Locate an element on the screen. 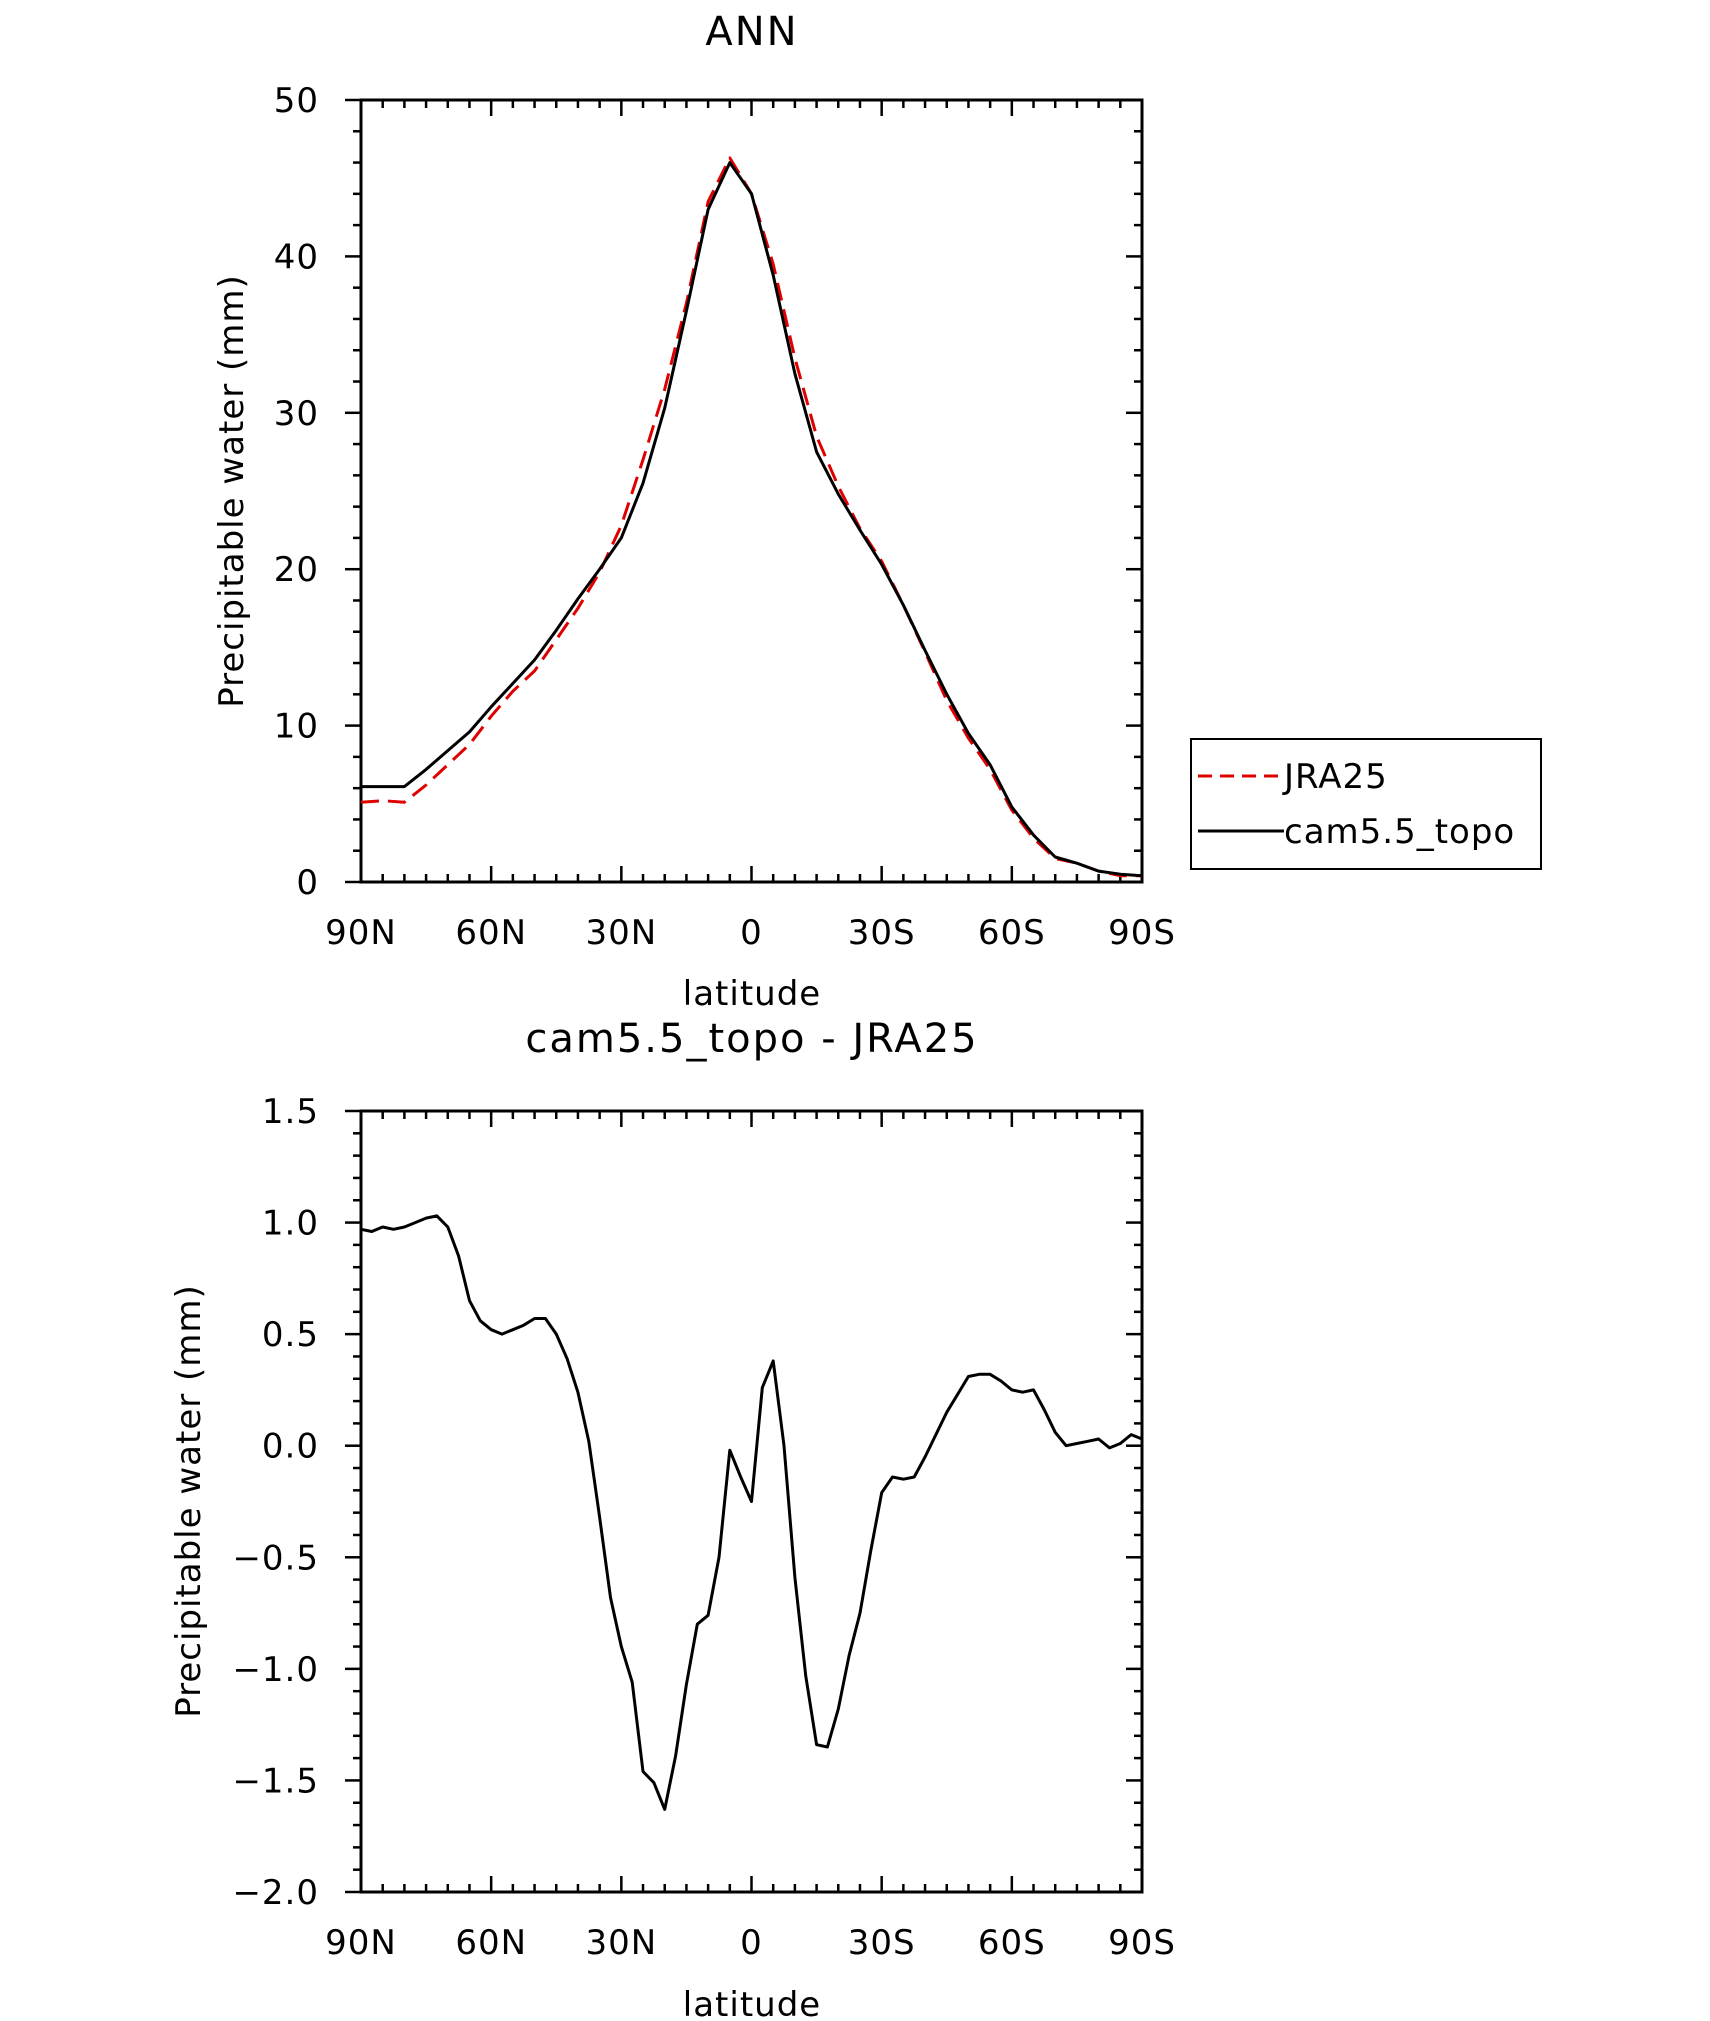 The height and width of the screenshot is (2021, 1710). series-line-difference is located at coordinates (751, 1512).